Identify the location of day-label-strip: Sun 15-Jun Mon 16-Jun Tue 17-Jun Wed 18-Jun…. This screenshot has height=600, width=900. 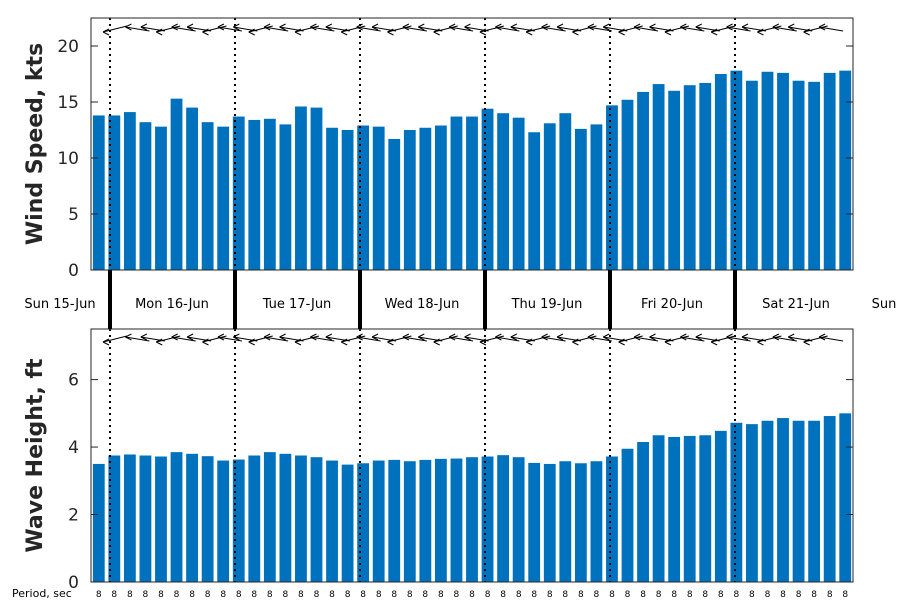
(460, 299).